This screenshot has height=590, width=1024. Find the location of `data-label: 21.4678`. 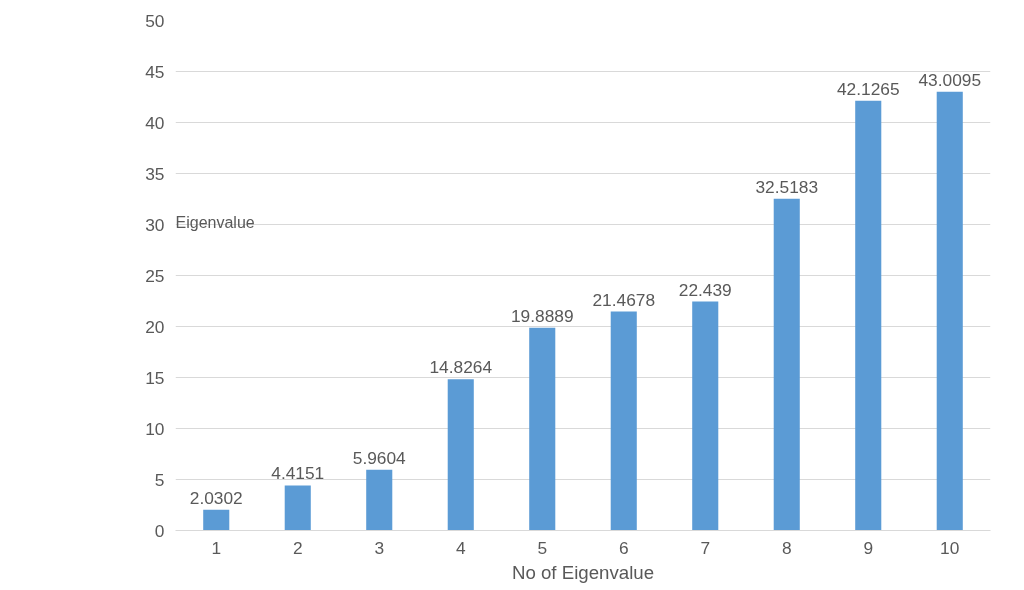

data-label: 21.4678 is located at coordinates (624, 299).